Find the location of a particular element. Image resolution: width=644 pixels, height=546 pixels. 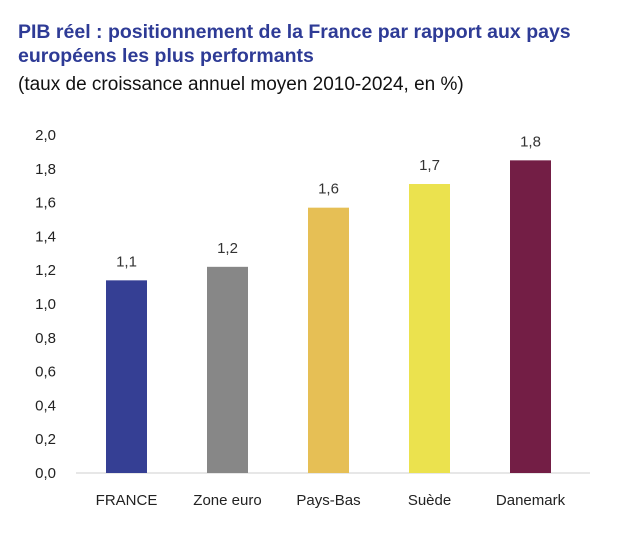

y-tick-label: 1,2 is located at coordinates (45, 270).